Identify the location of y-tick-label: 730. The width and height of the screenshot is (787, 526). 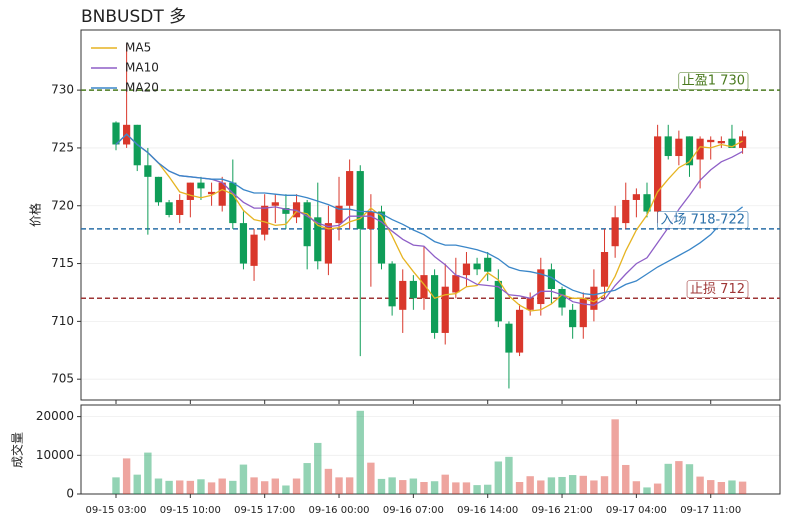
(62, 90).